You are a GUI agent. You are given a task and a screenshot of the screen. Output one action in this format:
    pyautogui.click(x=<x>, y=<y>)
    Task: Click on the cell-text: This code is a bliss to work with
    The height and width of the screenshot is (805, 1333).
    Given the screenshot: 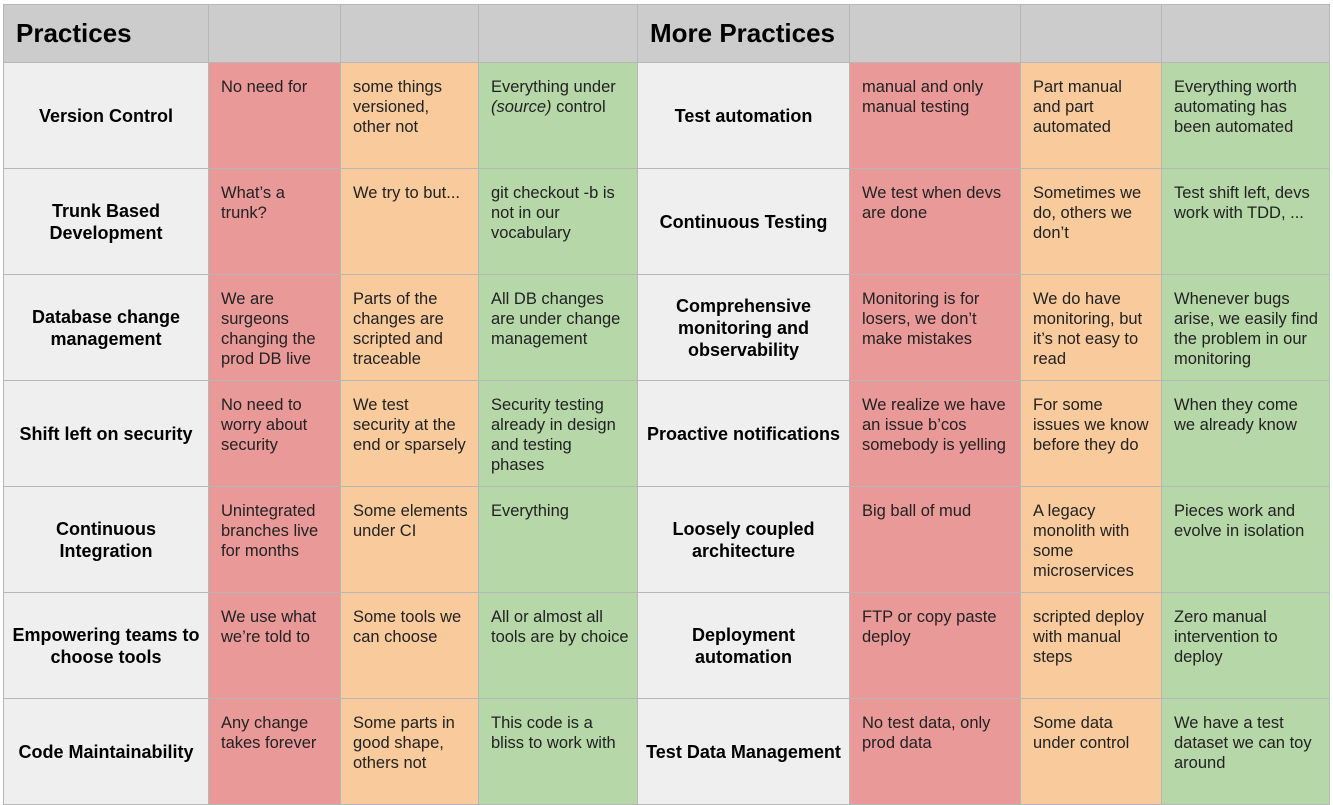 What is the action you would take?
    pyautogui.click(x=553, y=733)
    